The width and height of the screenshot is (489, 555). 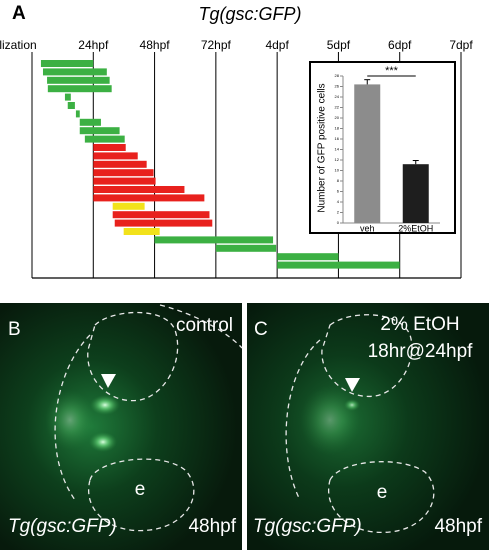 I want to click on condition: 2% EtOH, so click(x=419, y=324).